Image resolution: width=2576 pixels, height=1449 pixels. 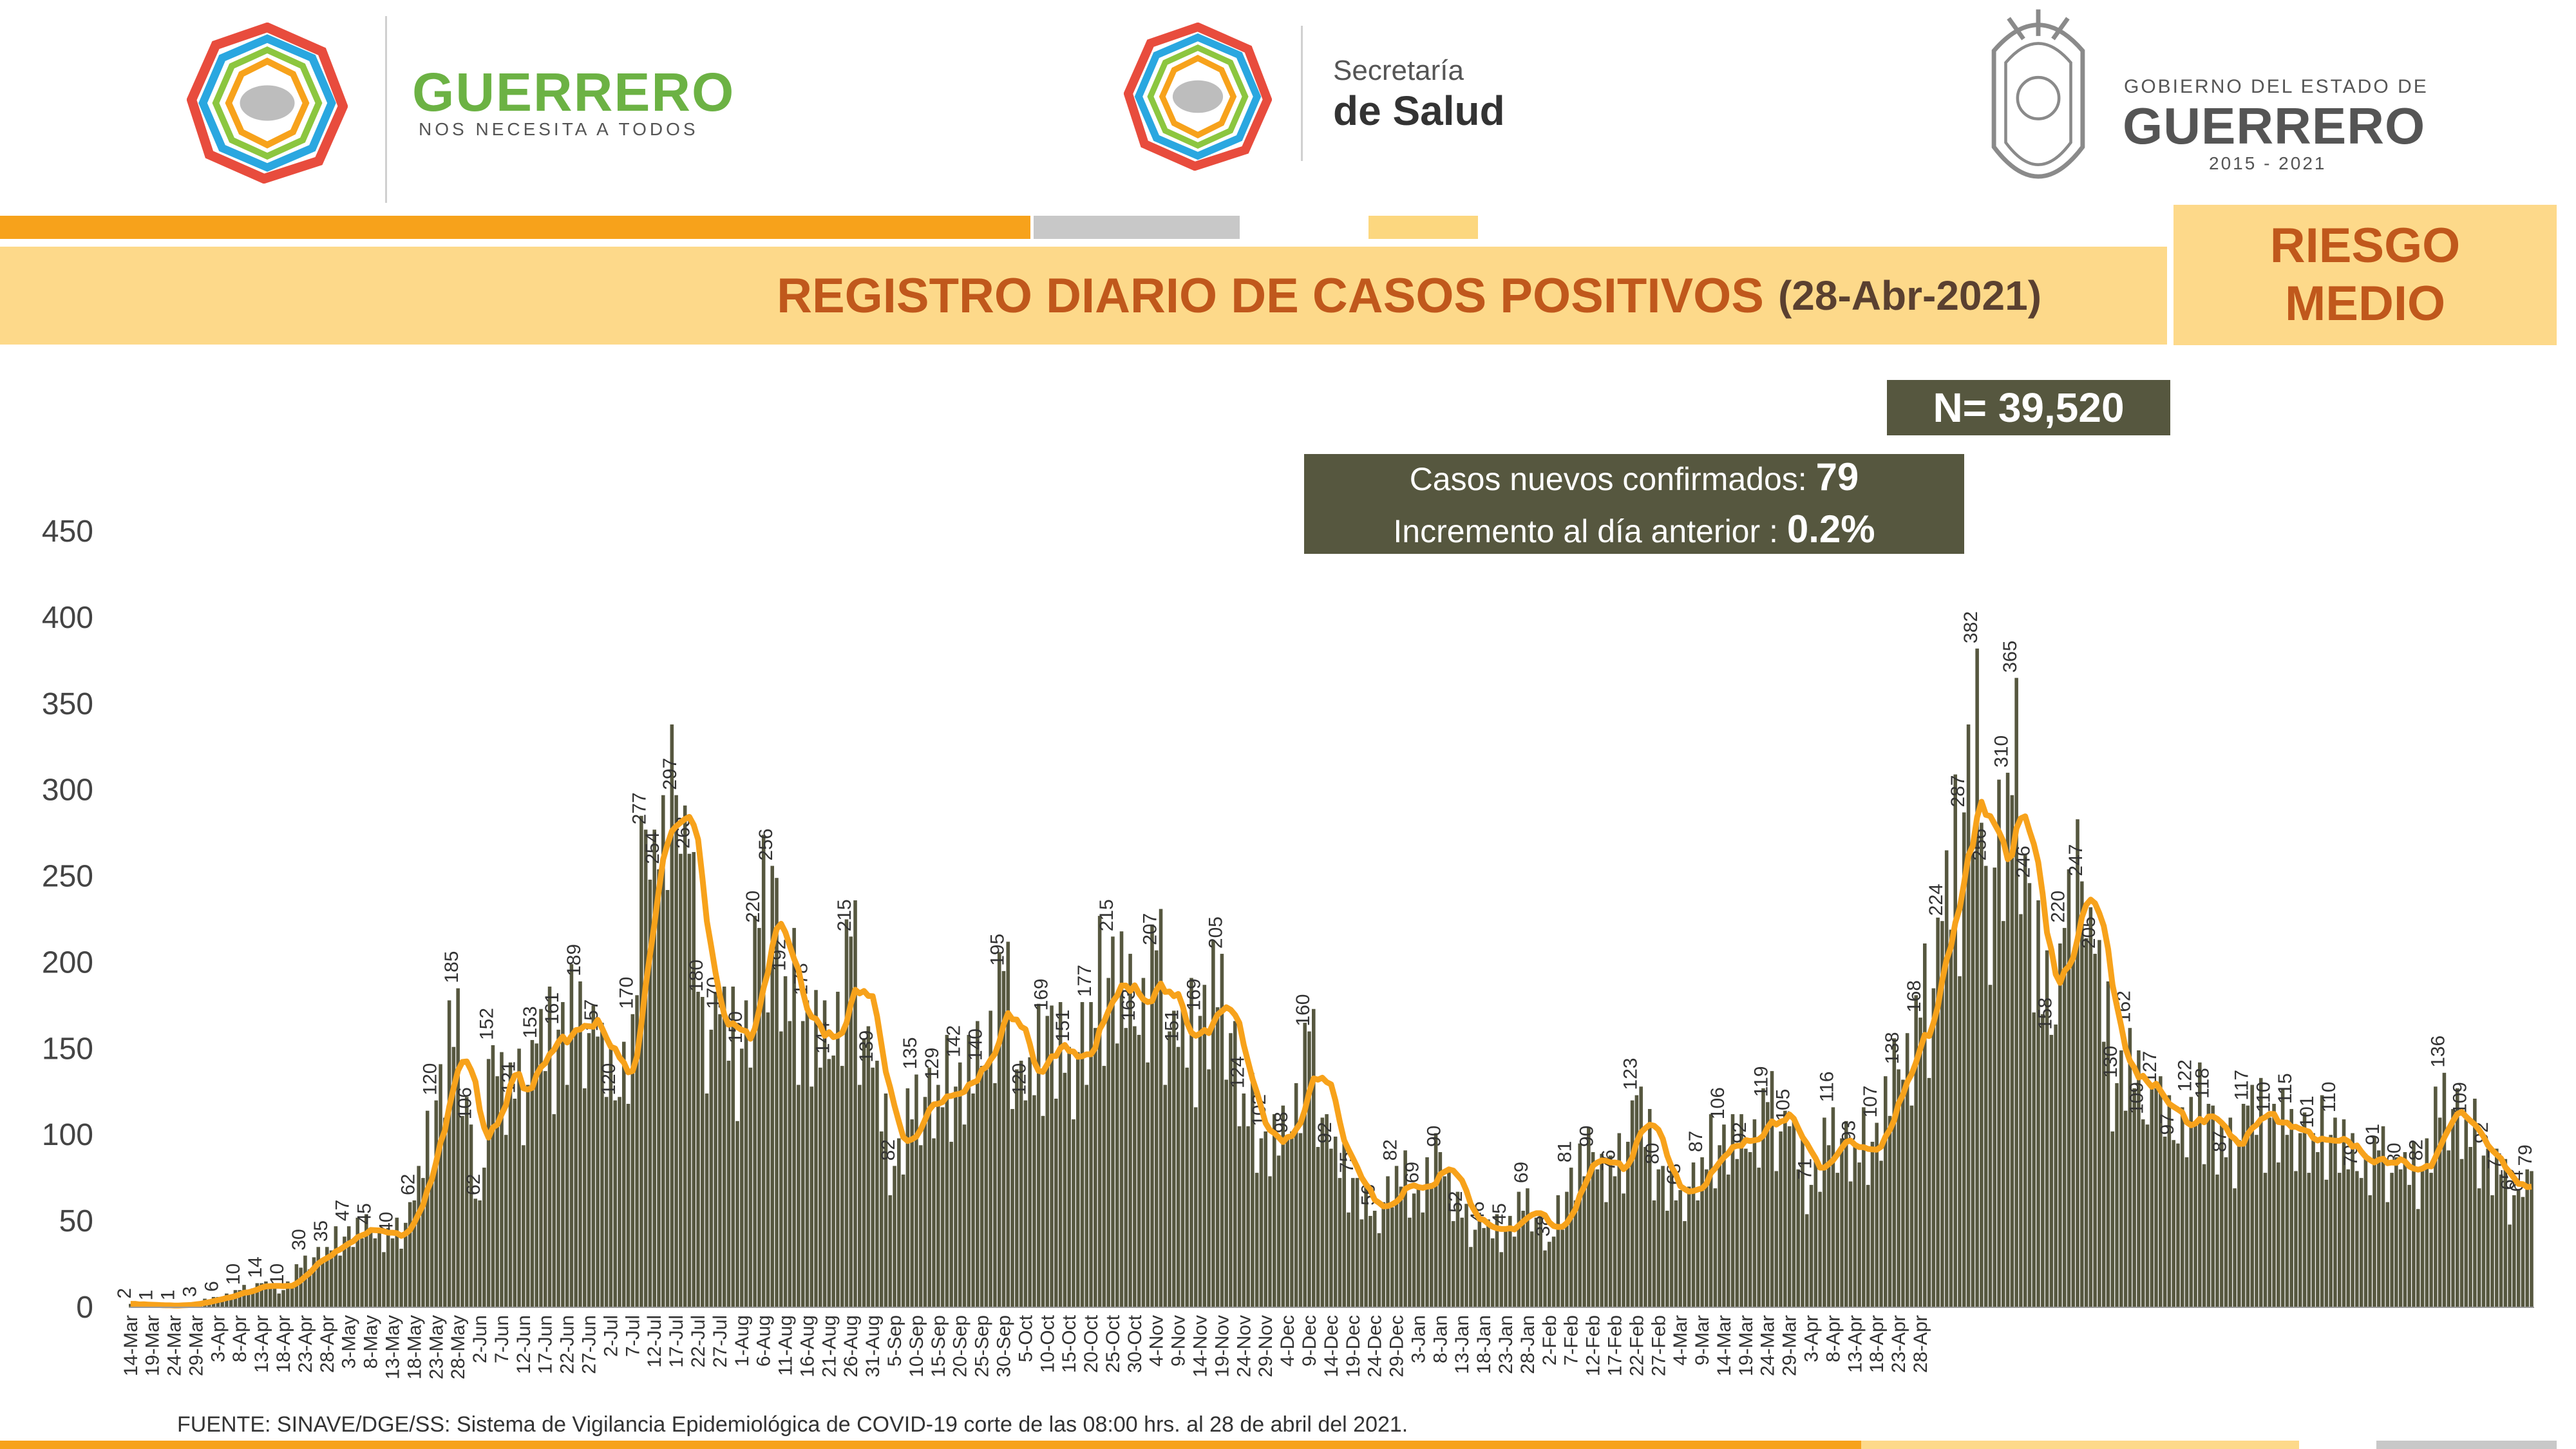 What do you see at coordinates (1309, 1341) in the screenshot?
I see `x-tick-label: 9-Dec` at bounding box center [1309, 1341].